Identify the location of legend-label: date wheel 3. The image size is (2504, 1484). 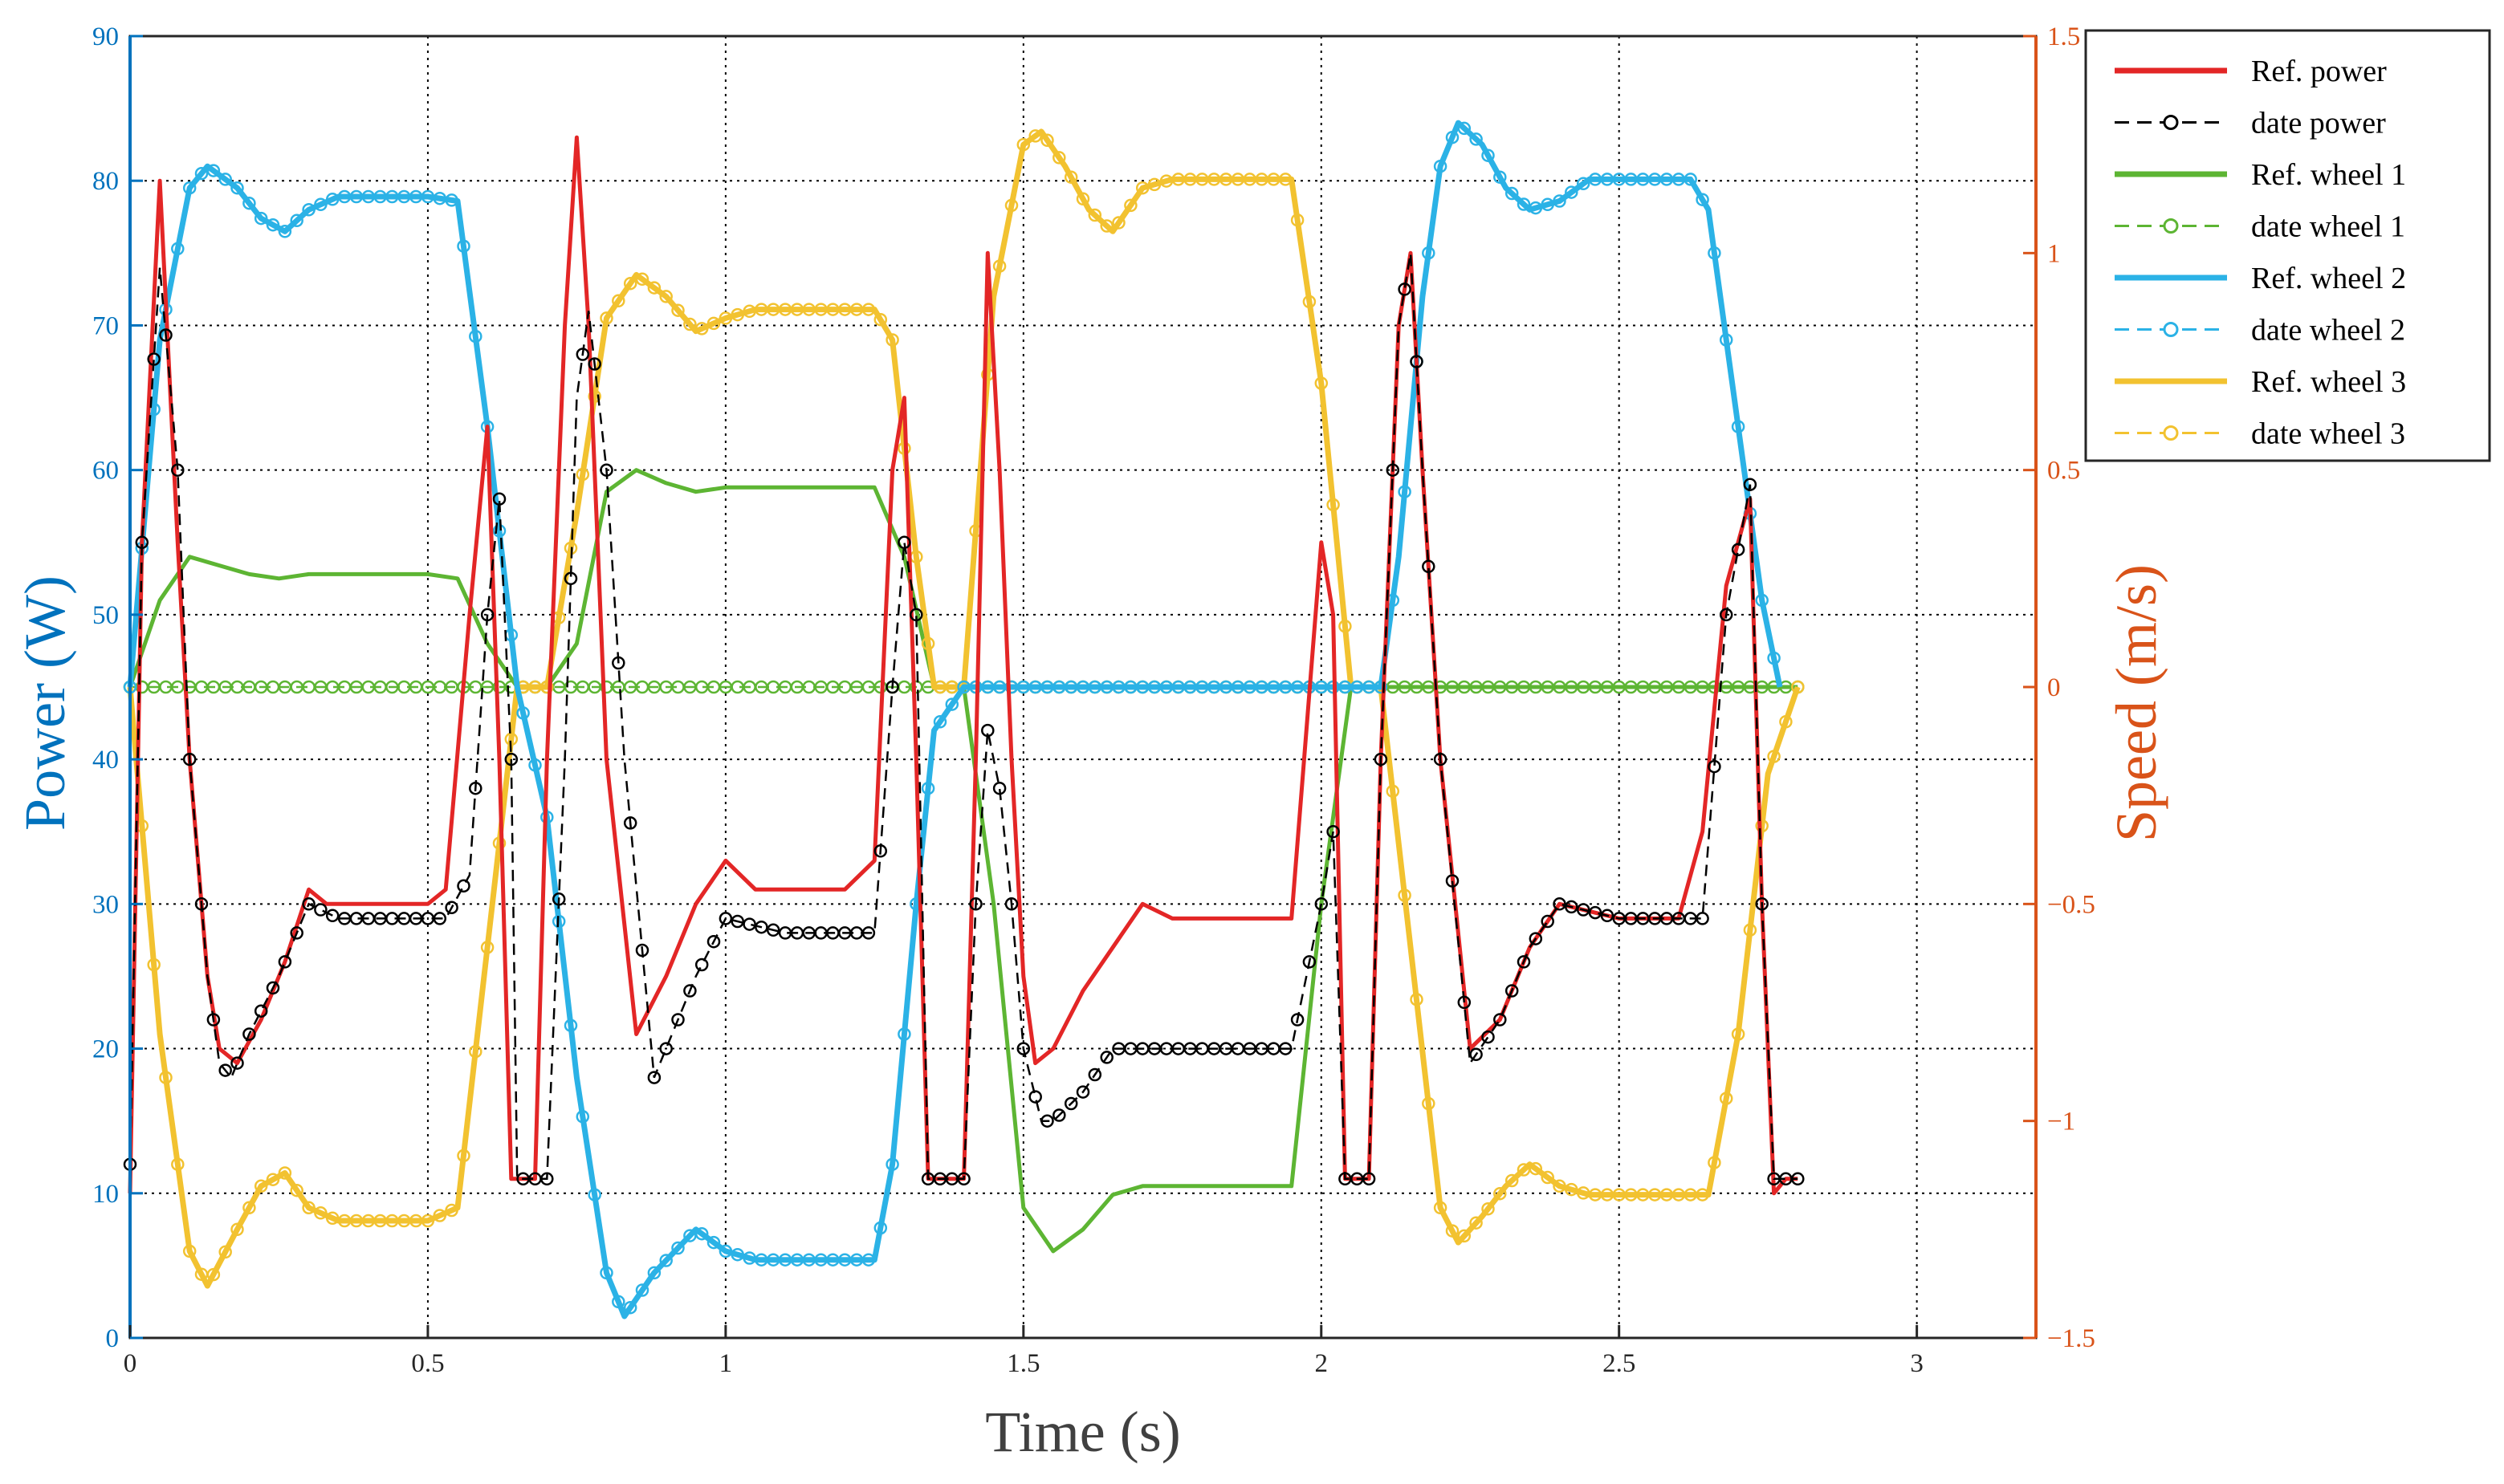
(2328, 434).